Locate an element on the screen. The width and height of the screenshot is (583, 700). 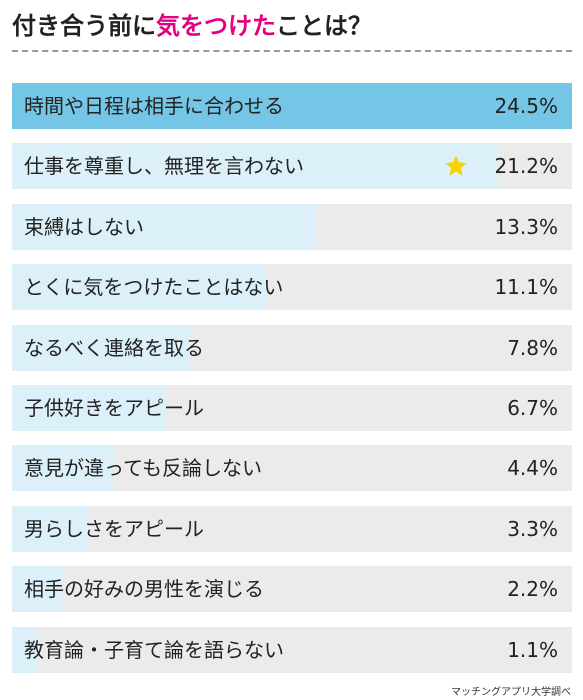
bar-label: 男らしさをアピール is located at coordinates (114, 529).